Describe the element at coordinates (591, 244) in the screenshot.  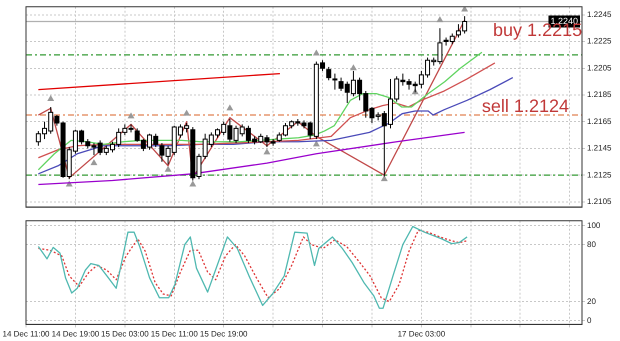
I see `y-tick-label: 80` at that location.